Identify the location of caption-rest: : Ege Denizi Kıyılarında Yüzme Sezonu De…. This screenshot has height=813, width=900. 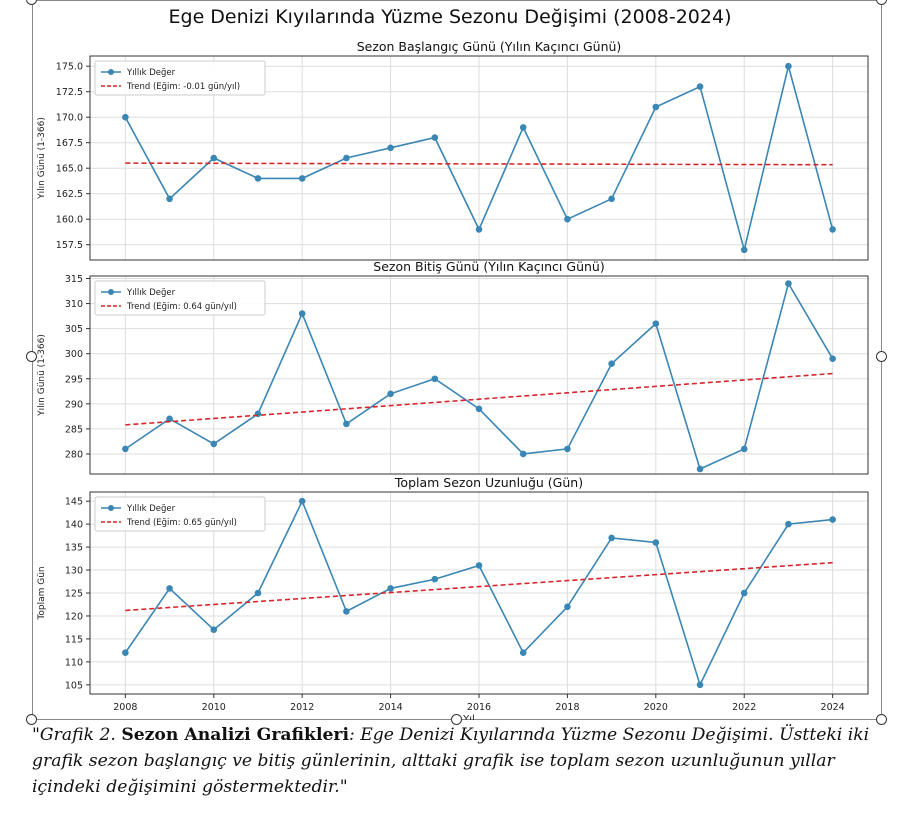
(451, 761).